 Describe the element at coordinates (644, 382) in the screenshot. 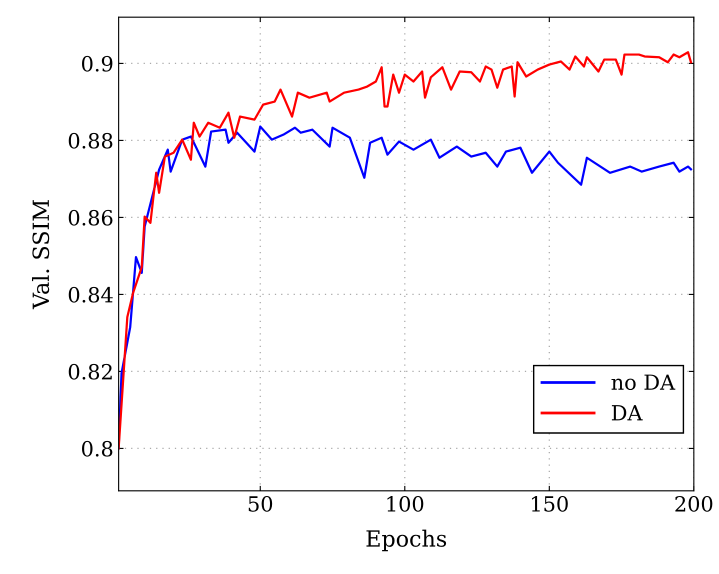

I see `legend-label: no DA` at that location.